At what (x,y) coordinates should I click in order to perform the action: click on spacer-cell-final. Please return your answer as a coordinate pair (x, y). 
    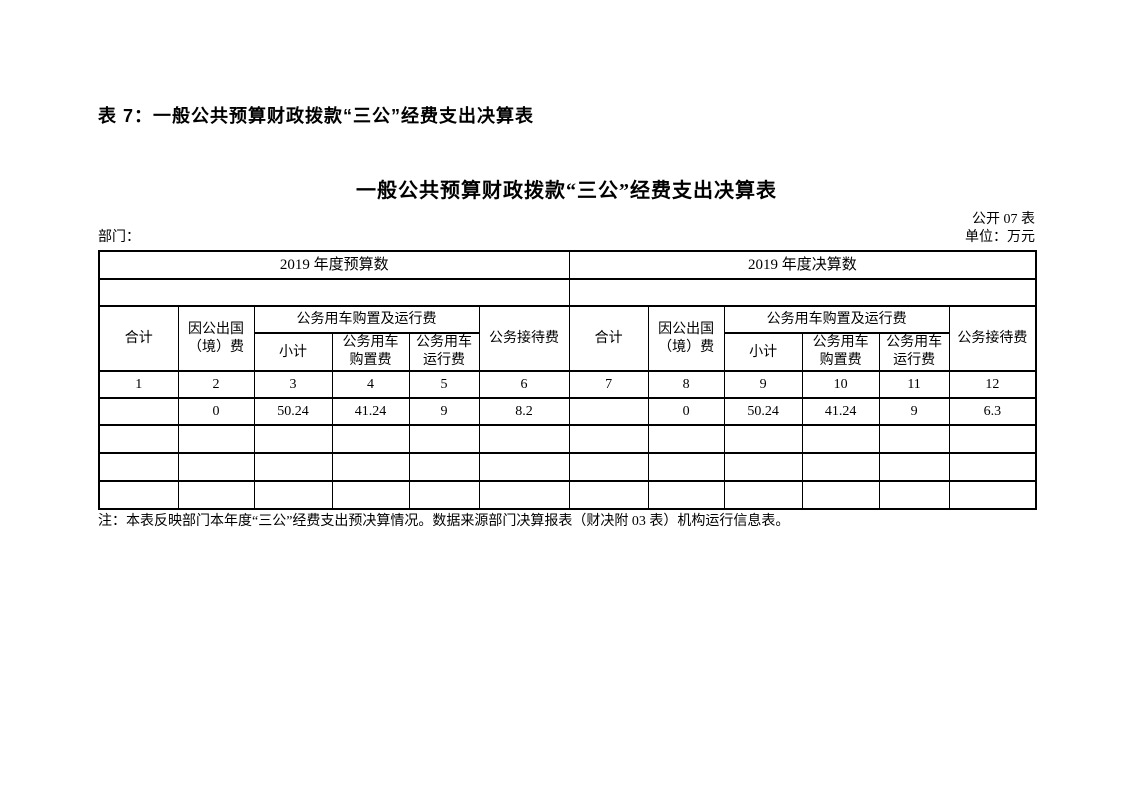
    Looking at the image, I should click on (802, 292).